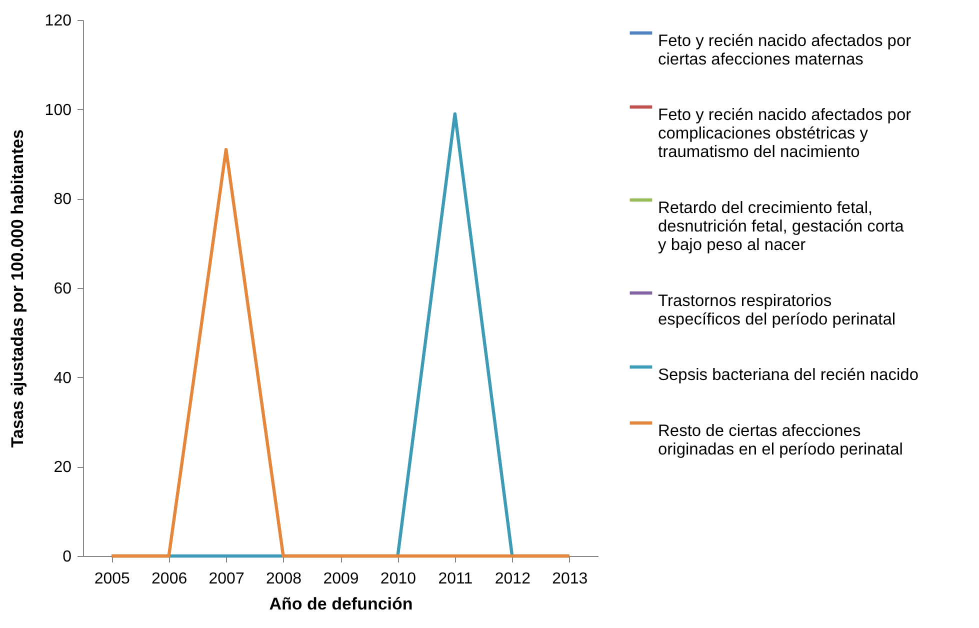  What do you see at coordinates (112, 579) in the screenshot?
I see `x-tick-label: 2005` at bounding box center [112, 579].